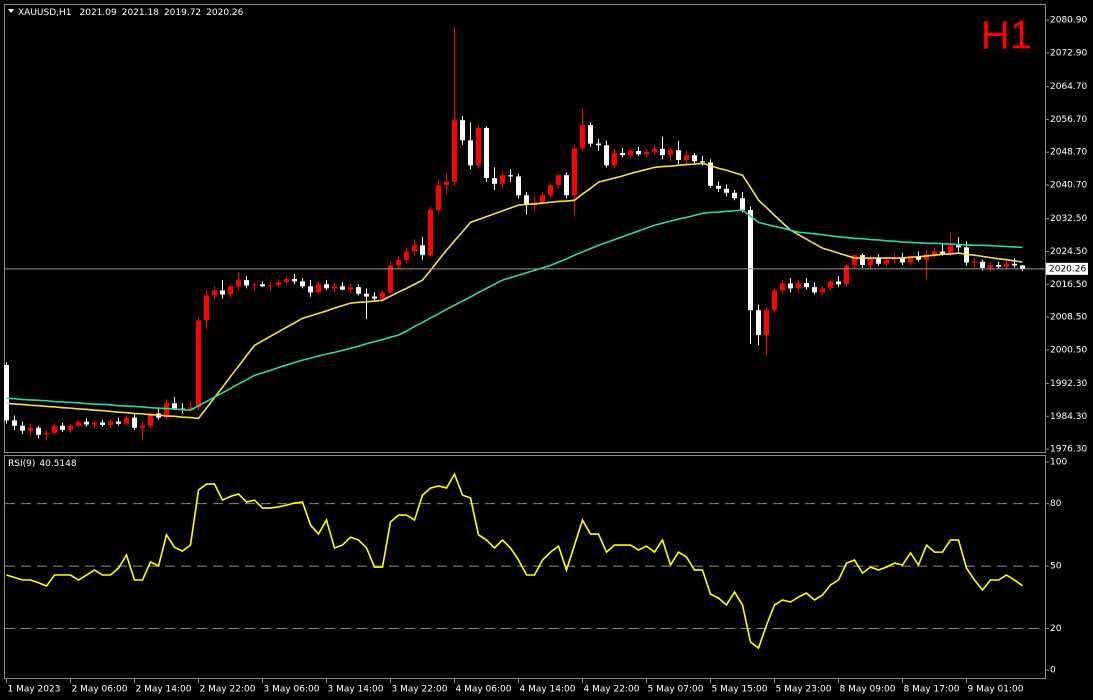 The height and width of the screenshot is (700, 1093). I want to click on x-tick-label: 8 May 09:00, so click(868, 690).